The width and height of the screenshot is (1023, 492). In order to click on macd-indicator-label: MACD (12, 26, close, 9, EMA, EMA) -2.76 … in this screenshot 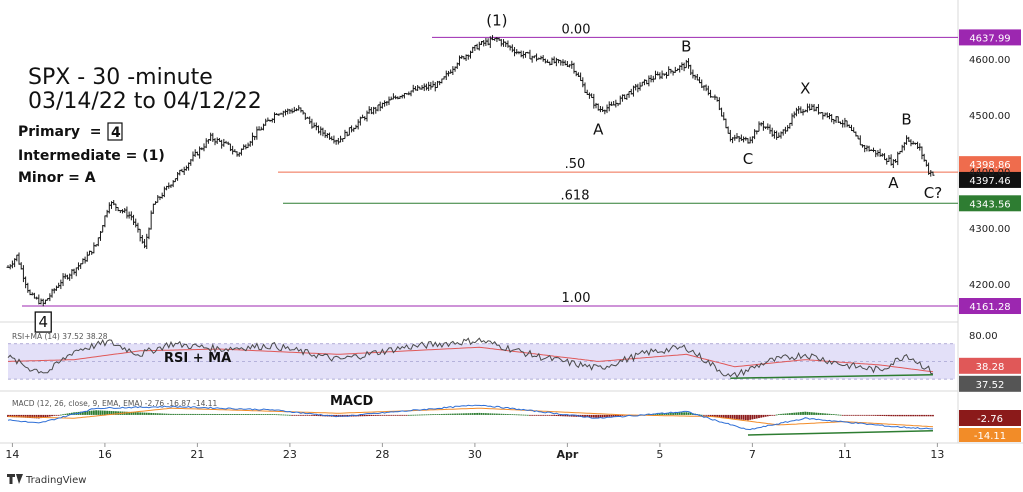, I will do `click(115, 403)`.